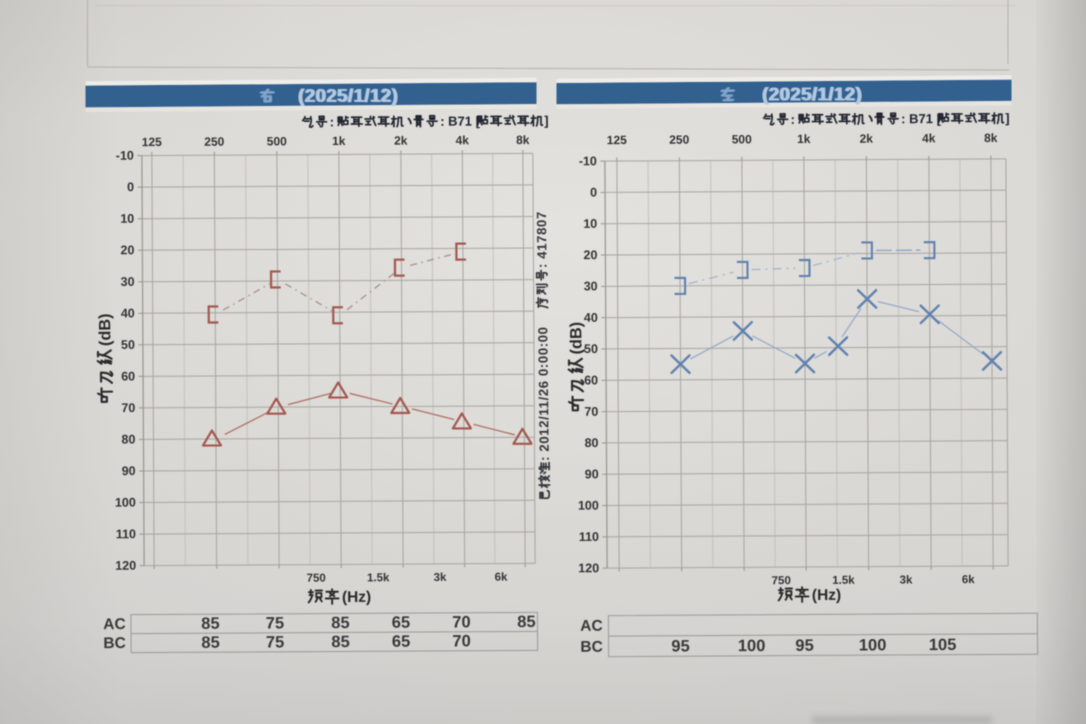 The width and height of the screenshot is (1086, 724). Describe the element at coordinates (943, 645) in the screenshot. I see `svg-text: 105` at that location.